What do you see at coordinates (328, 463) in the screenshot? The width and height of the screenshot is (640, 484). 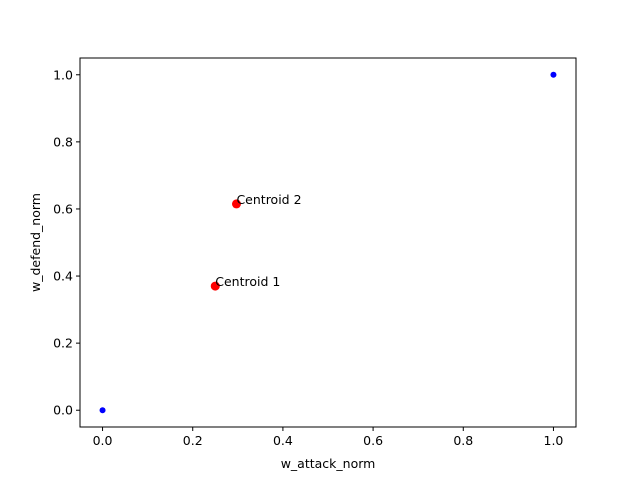 I see `x-axis-label: w_attack_norm` at bounding box center [328, 463].